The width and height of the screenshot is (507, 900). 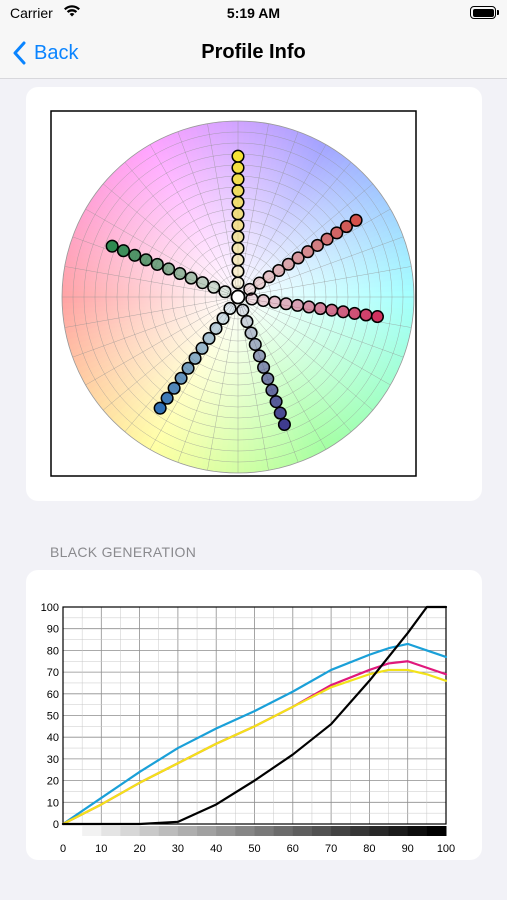 What do you see at coordinates (53, 738) in the screenshot?
I see `y-tick-label: 40` at bounding box center [53, 738].